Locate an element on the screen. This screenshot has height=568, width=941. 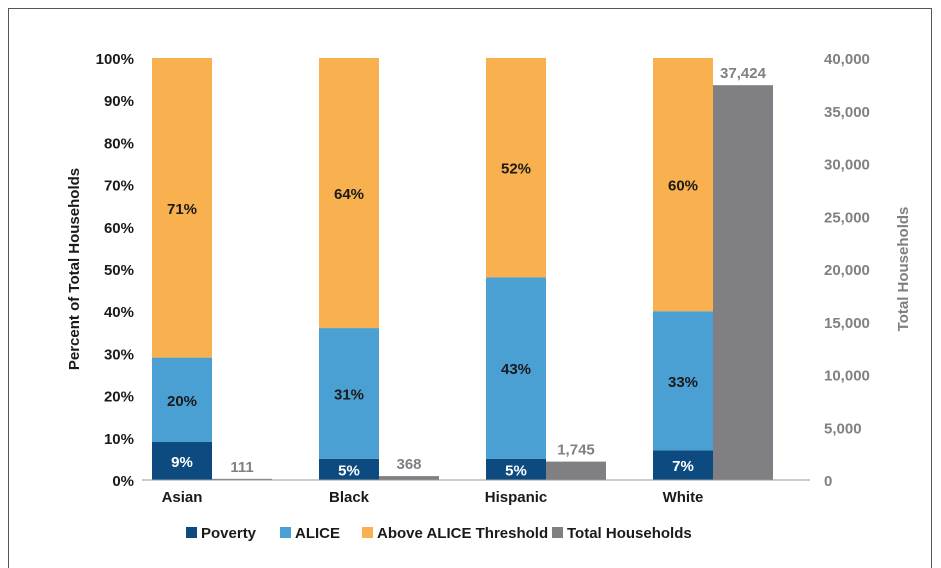
data-label: 64% is located at coordinates (349, 194).